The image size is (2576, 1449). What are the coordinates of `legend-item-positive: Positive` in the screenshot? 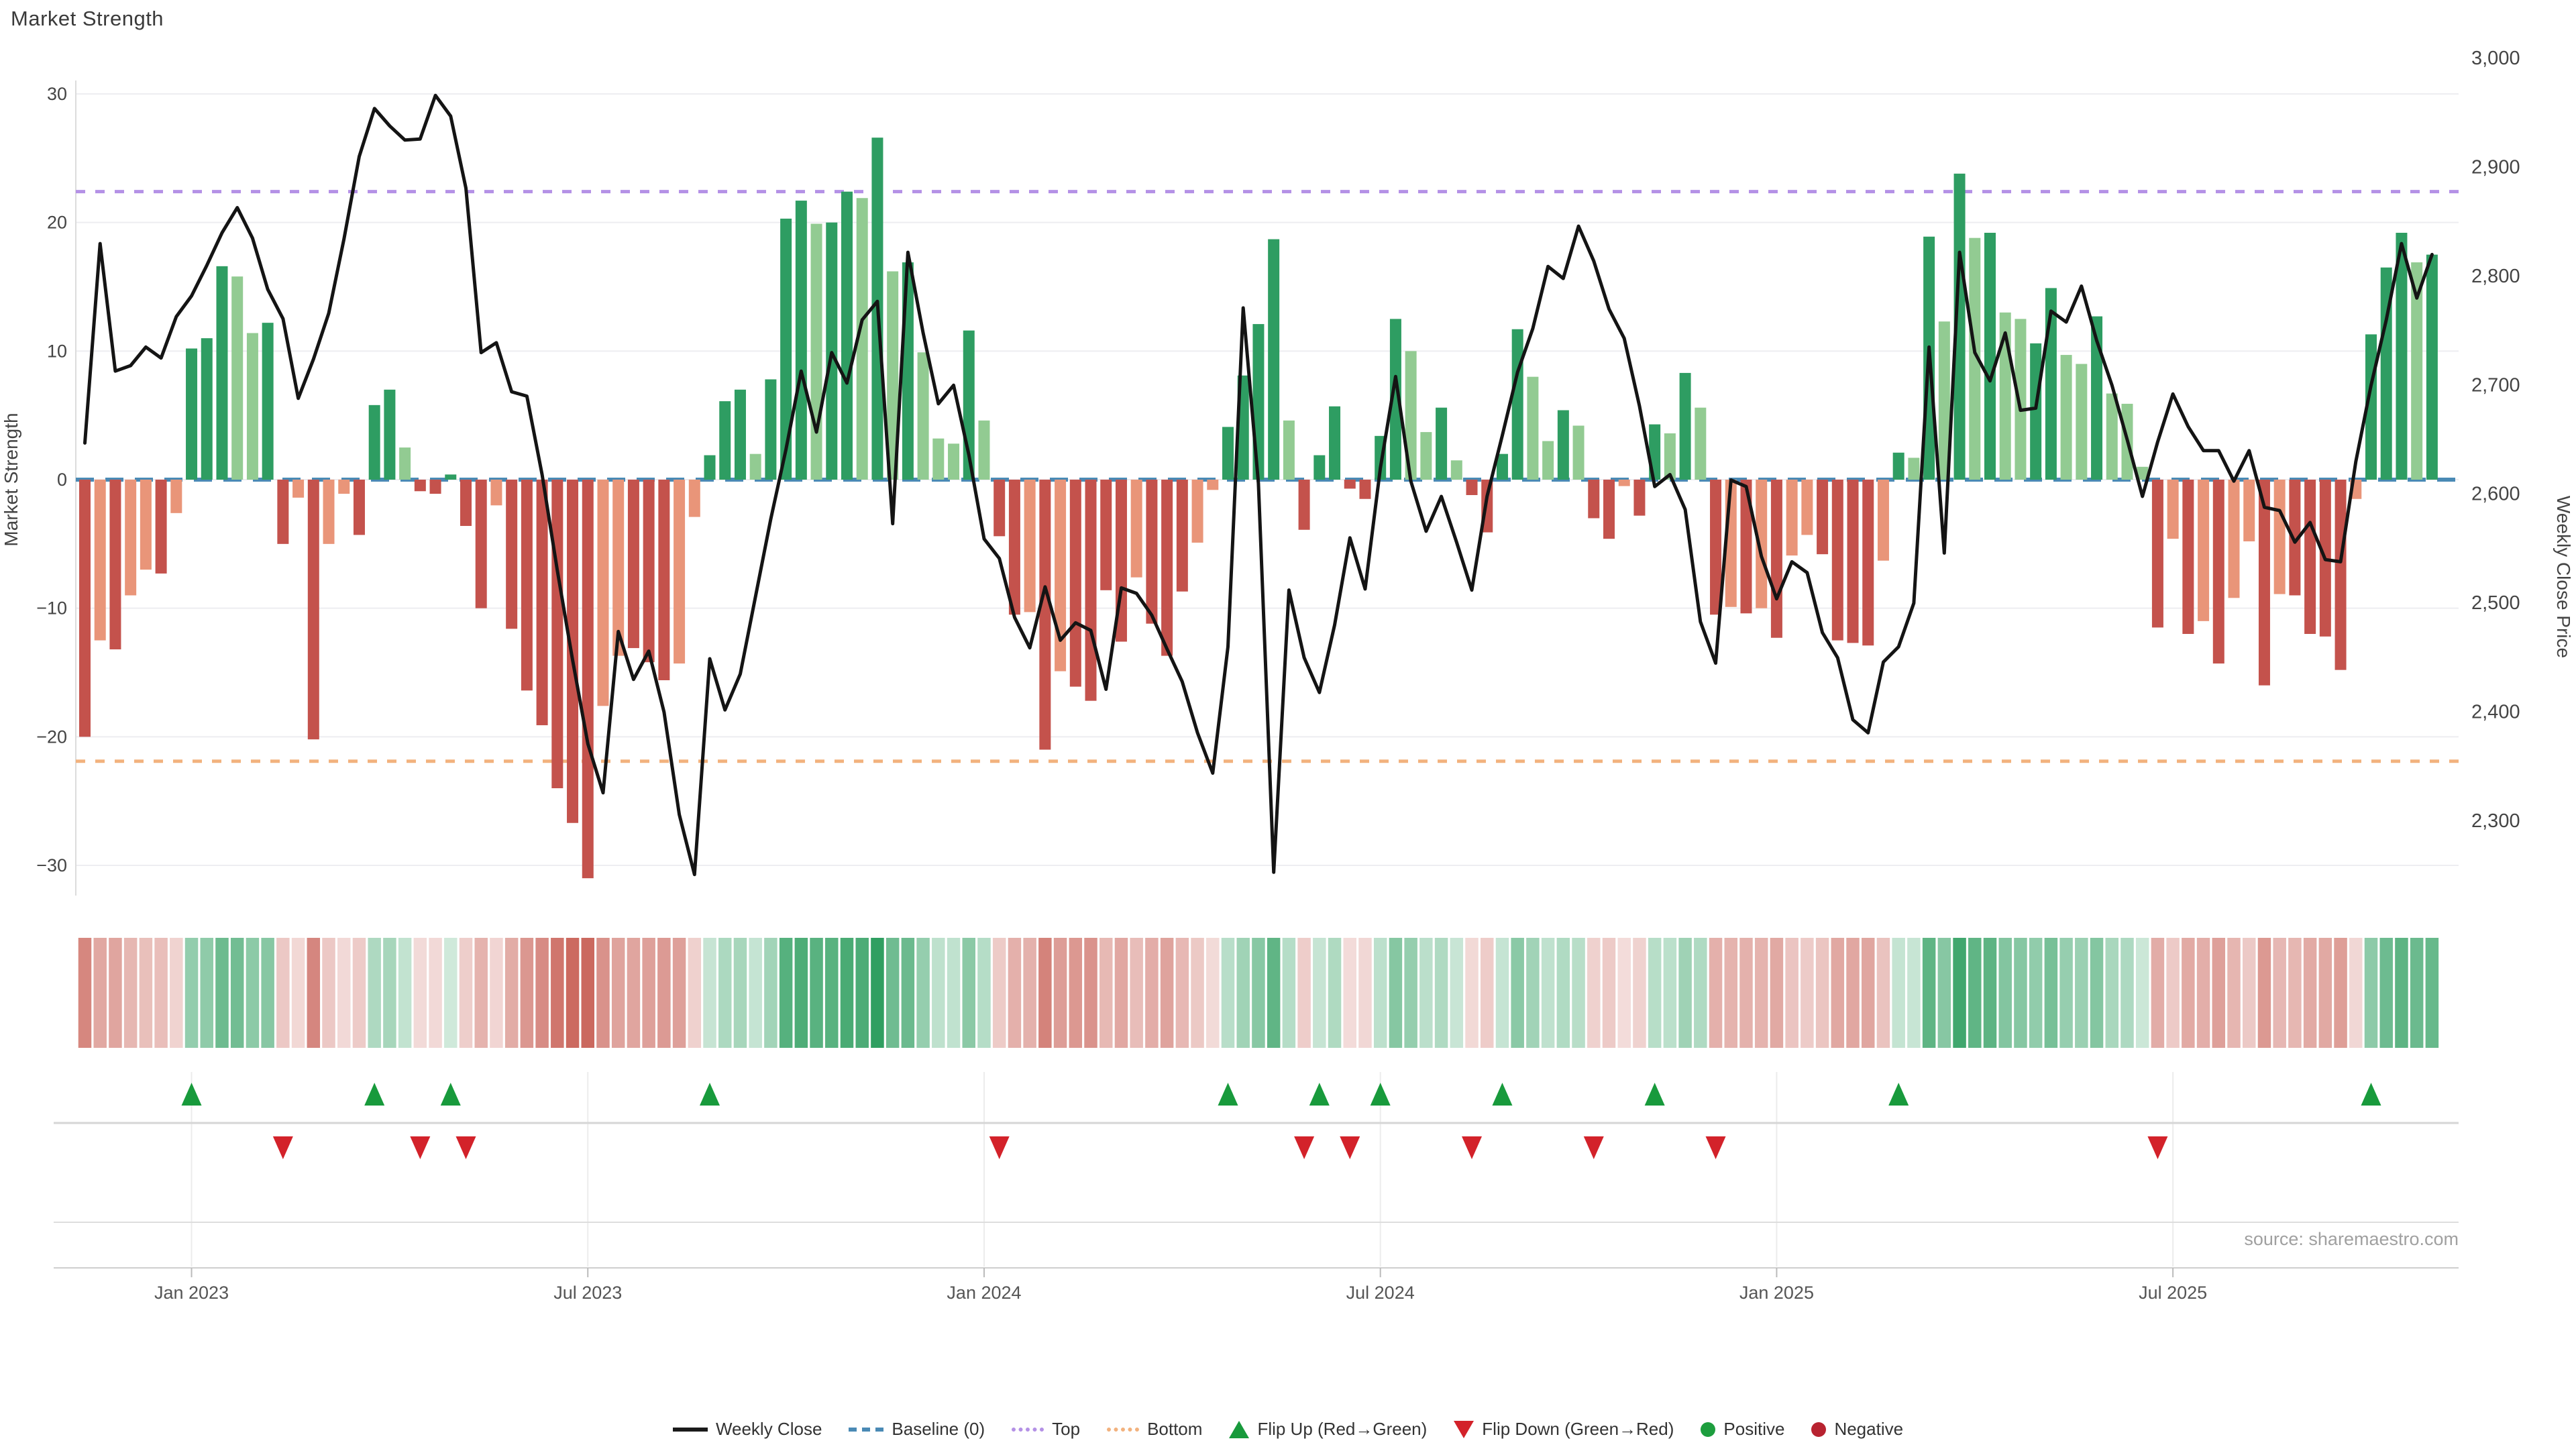 It's located at (1742, 1429).